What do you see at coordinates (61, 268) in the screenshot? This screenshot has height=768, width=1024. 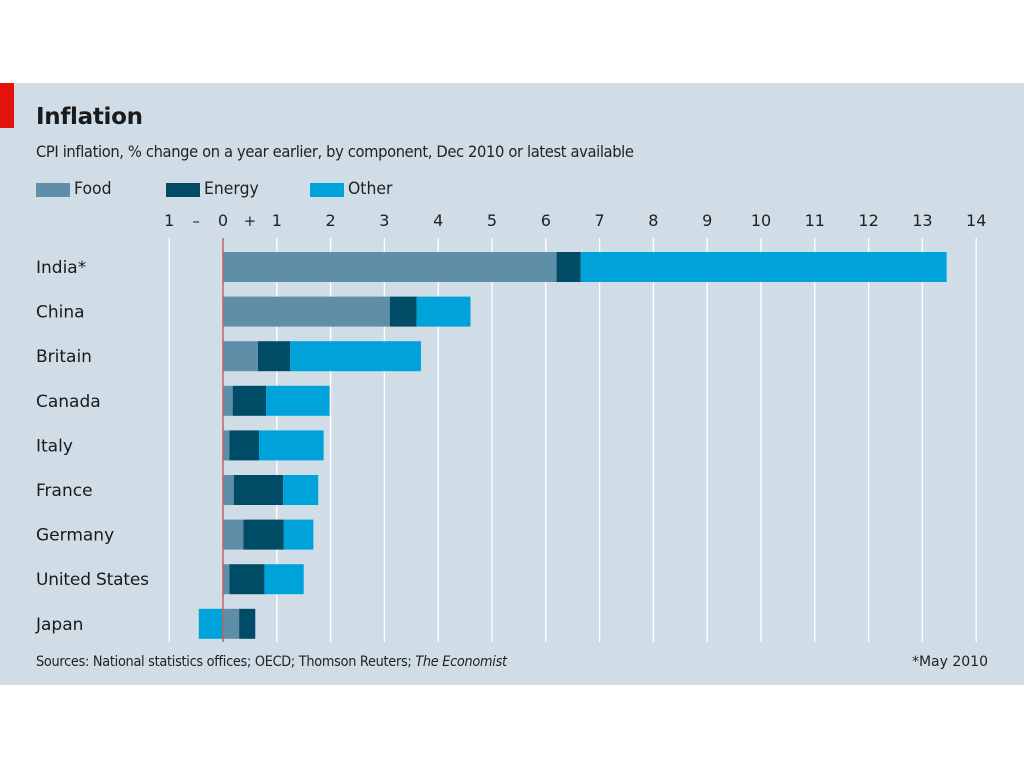 I see `category-label: India*` at bounding box center [61, 268].